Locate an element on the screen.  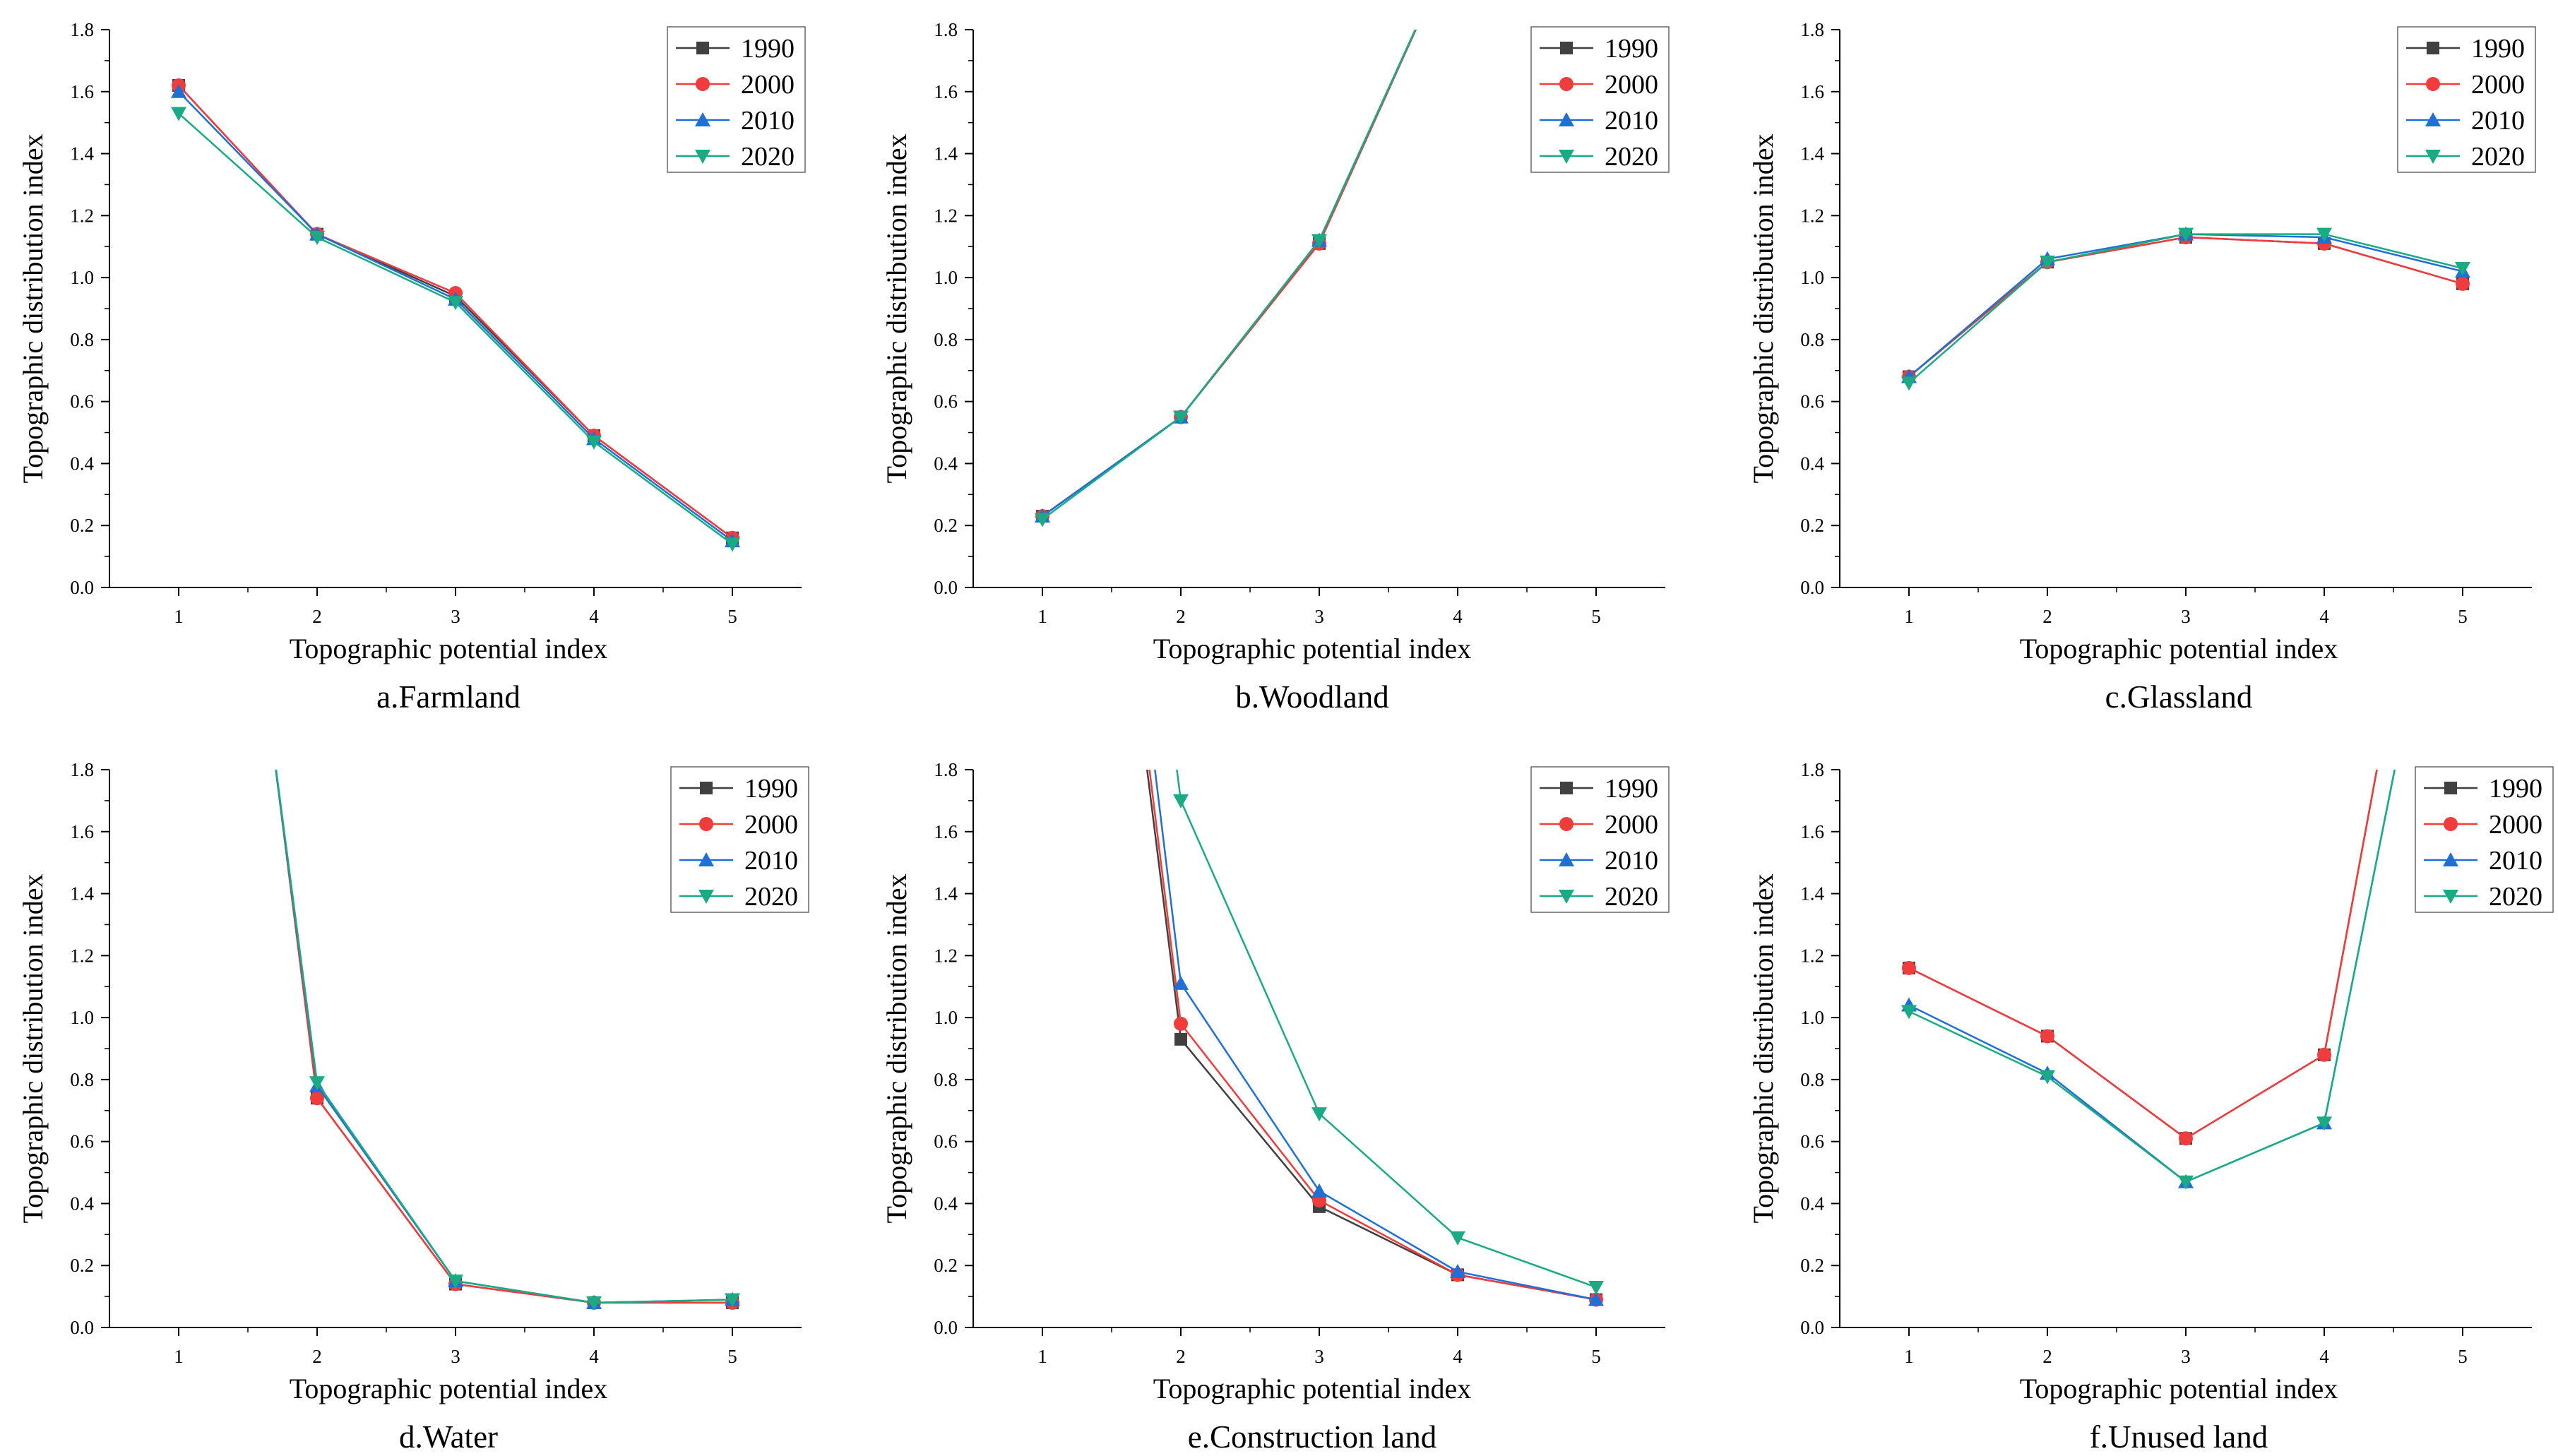
data-point-2000-x1 is located at coordinates (1909, 967).